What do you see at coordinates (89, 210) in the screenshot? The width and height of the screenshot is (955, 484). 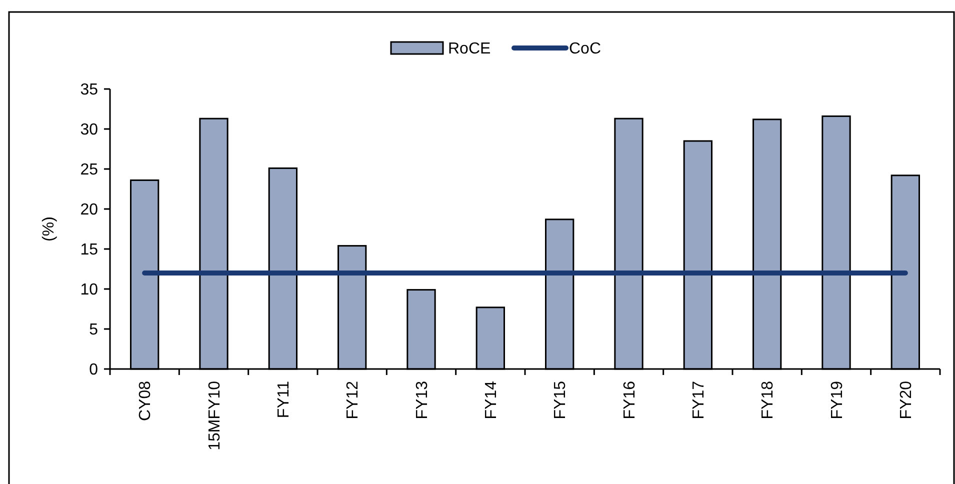 I see `y-tick-label: 20` at bounding box center [89, 210].